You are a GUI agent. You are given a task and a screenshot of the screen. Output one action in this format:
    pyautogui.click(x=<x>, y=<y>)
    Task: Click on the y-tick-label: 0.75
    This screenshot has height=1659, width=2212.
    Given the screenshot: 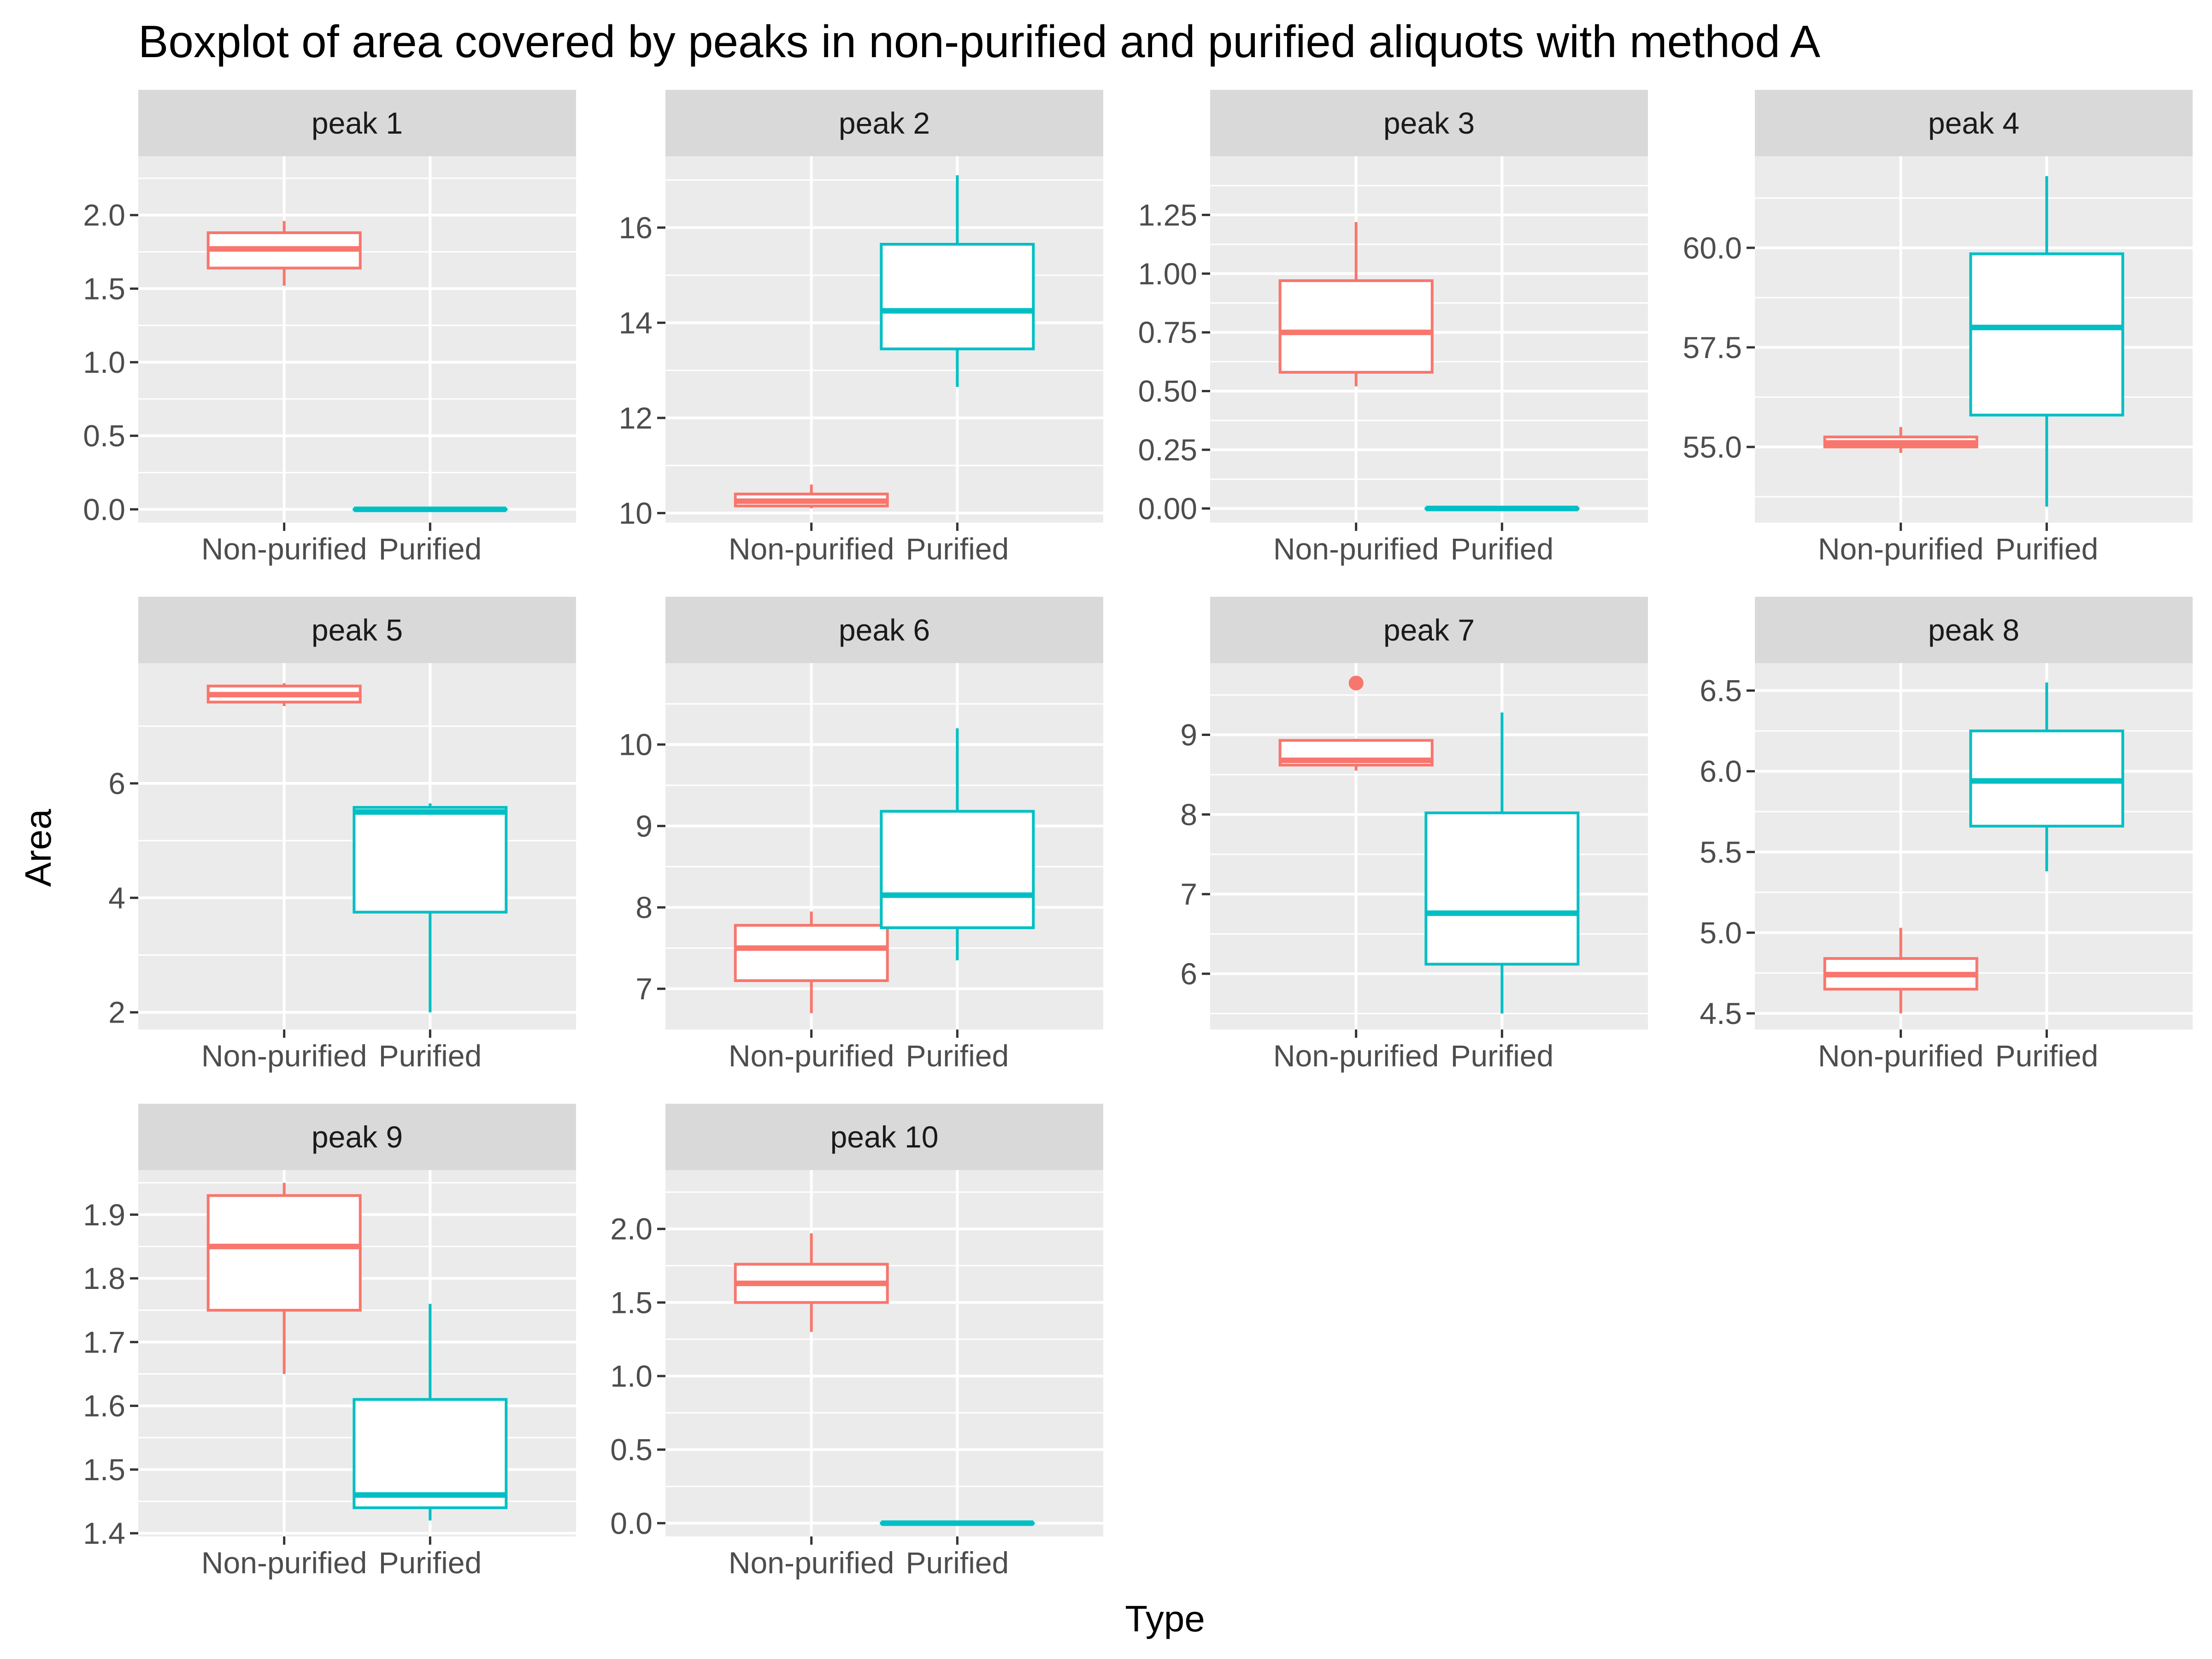 What is the action you would take?
    pyautogui.click(x=1167, y=332)
    